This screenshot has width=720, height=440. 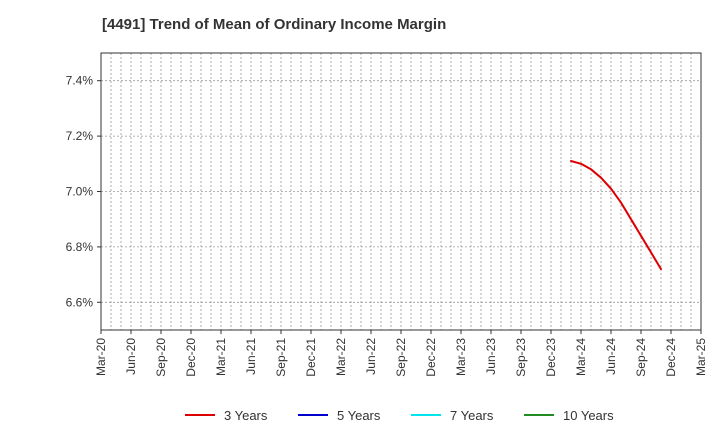 I want to click on legend: 3 Years 5 Years 7 Years 10 Years, so click(x=399, y=415).